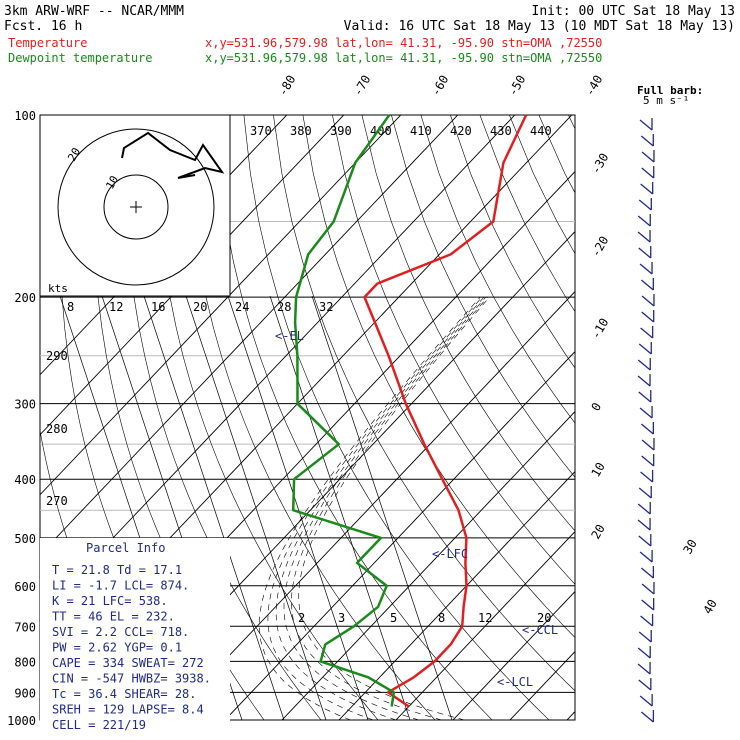  What do you see at coordinates (544, 618) in the screenshot?
I see `mixing-ratio-label: 20` at bounding box center [544, 618].